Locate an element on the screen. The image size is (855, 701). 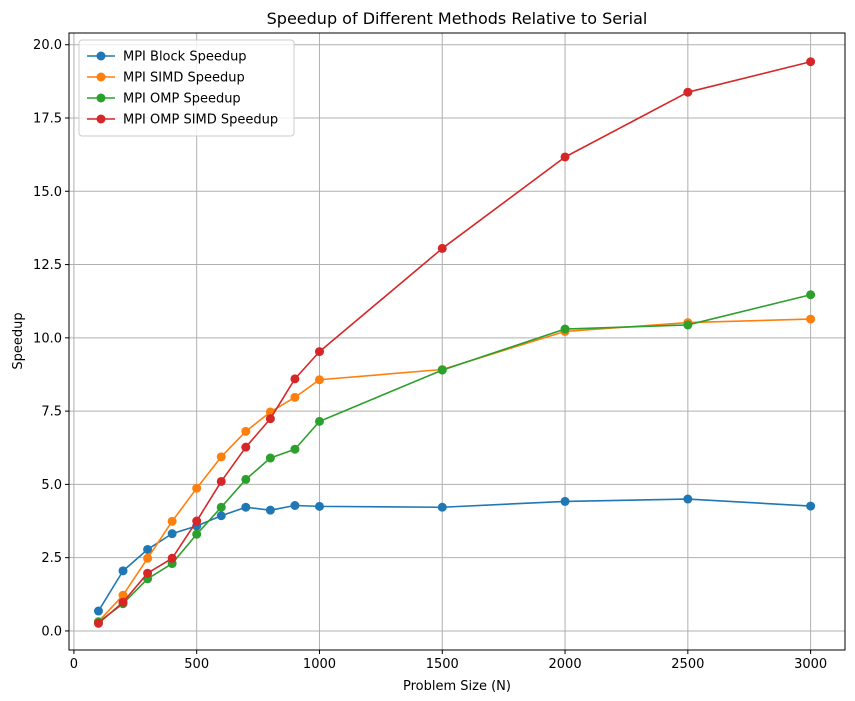
legend-entry: MPI OMP Speedup is located at coordinates (164, 99).